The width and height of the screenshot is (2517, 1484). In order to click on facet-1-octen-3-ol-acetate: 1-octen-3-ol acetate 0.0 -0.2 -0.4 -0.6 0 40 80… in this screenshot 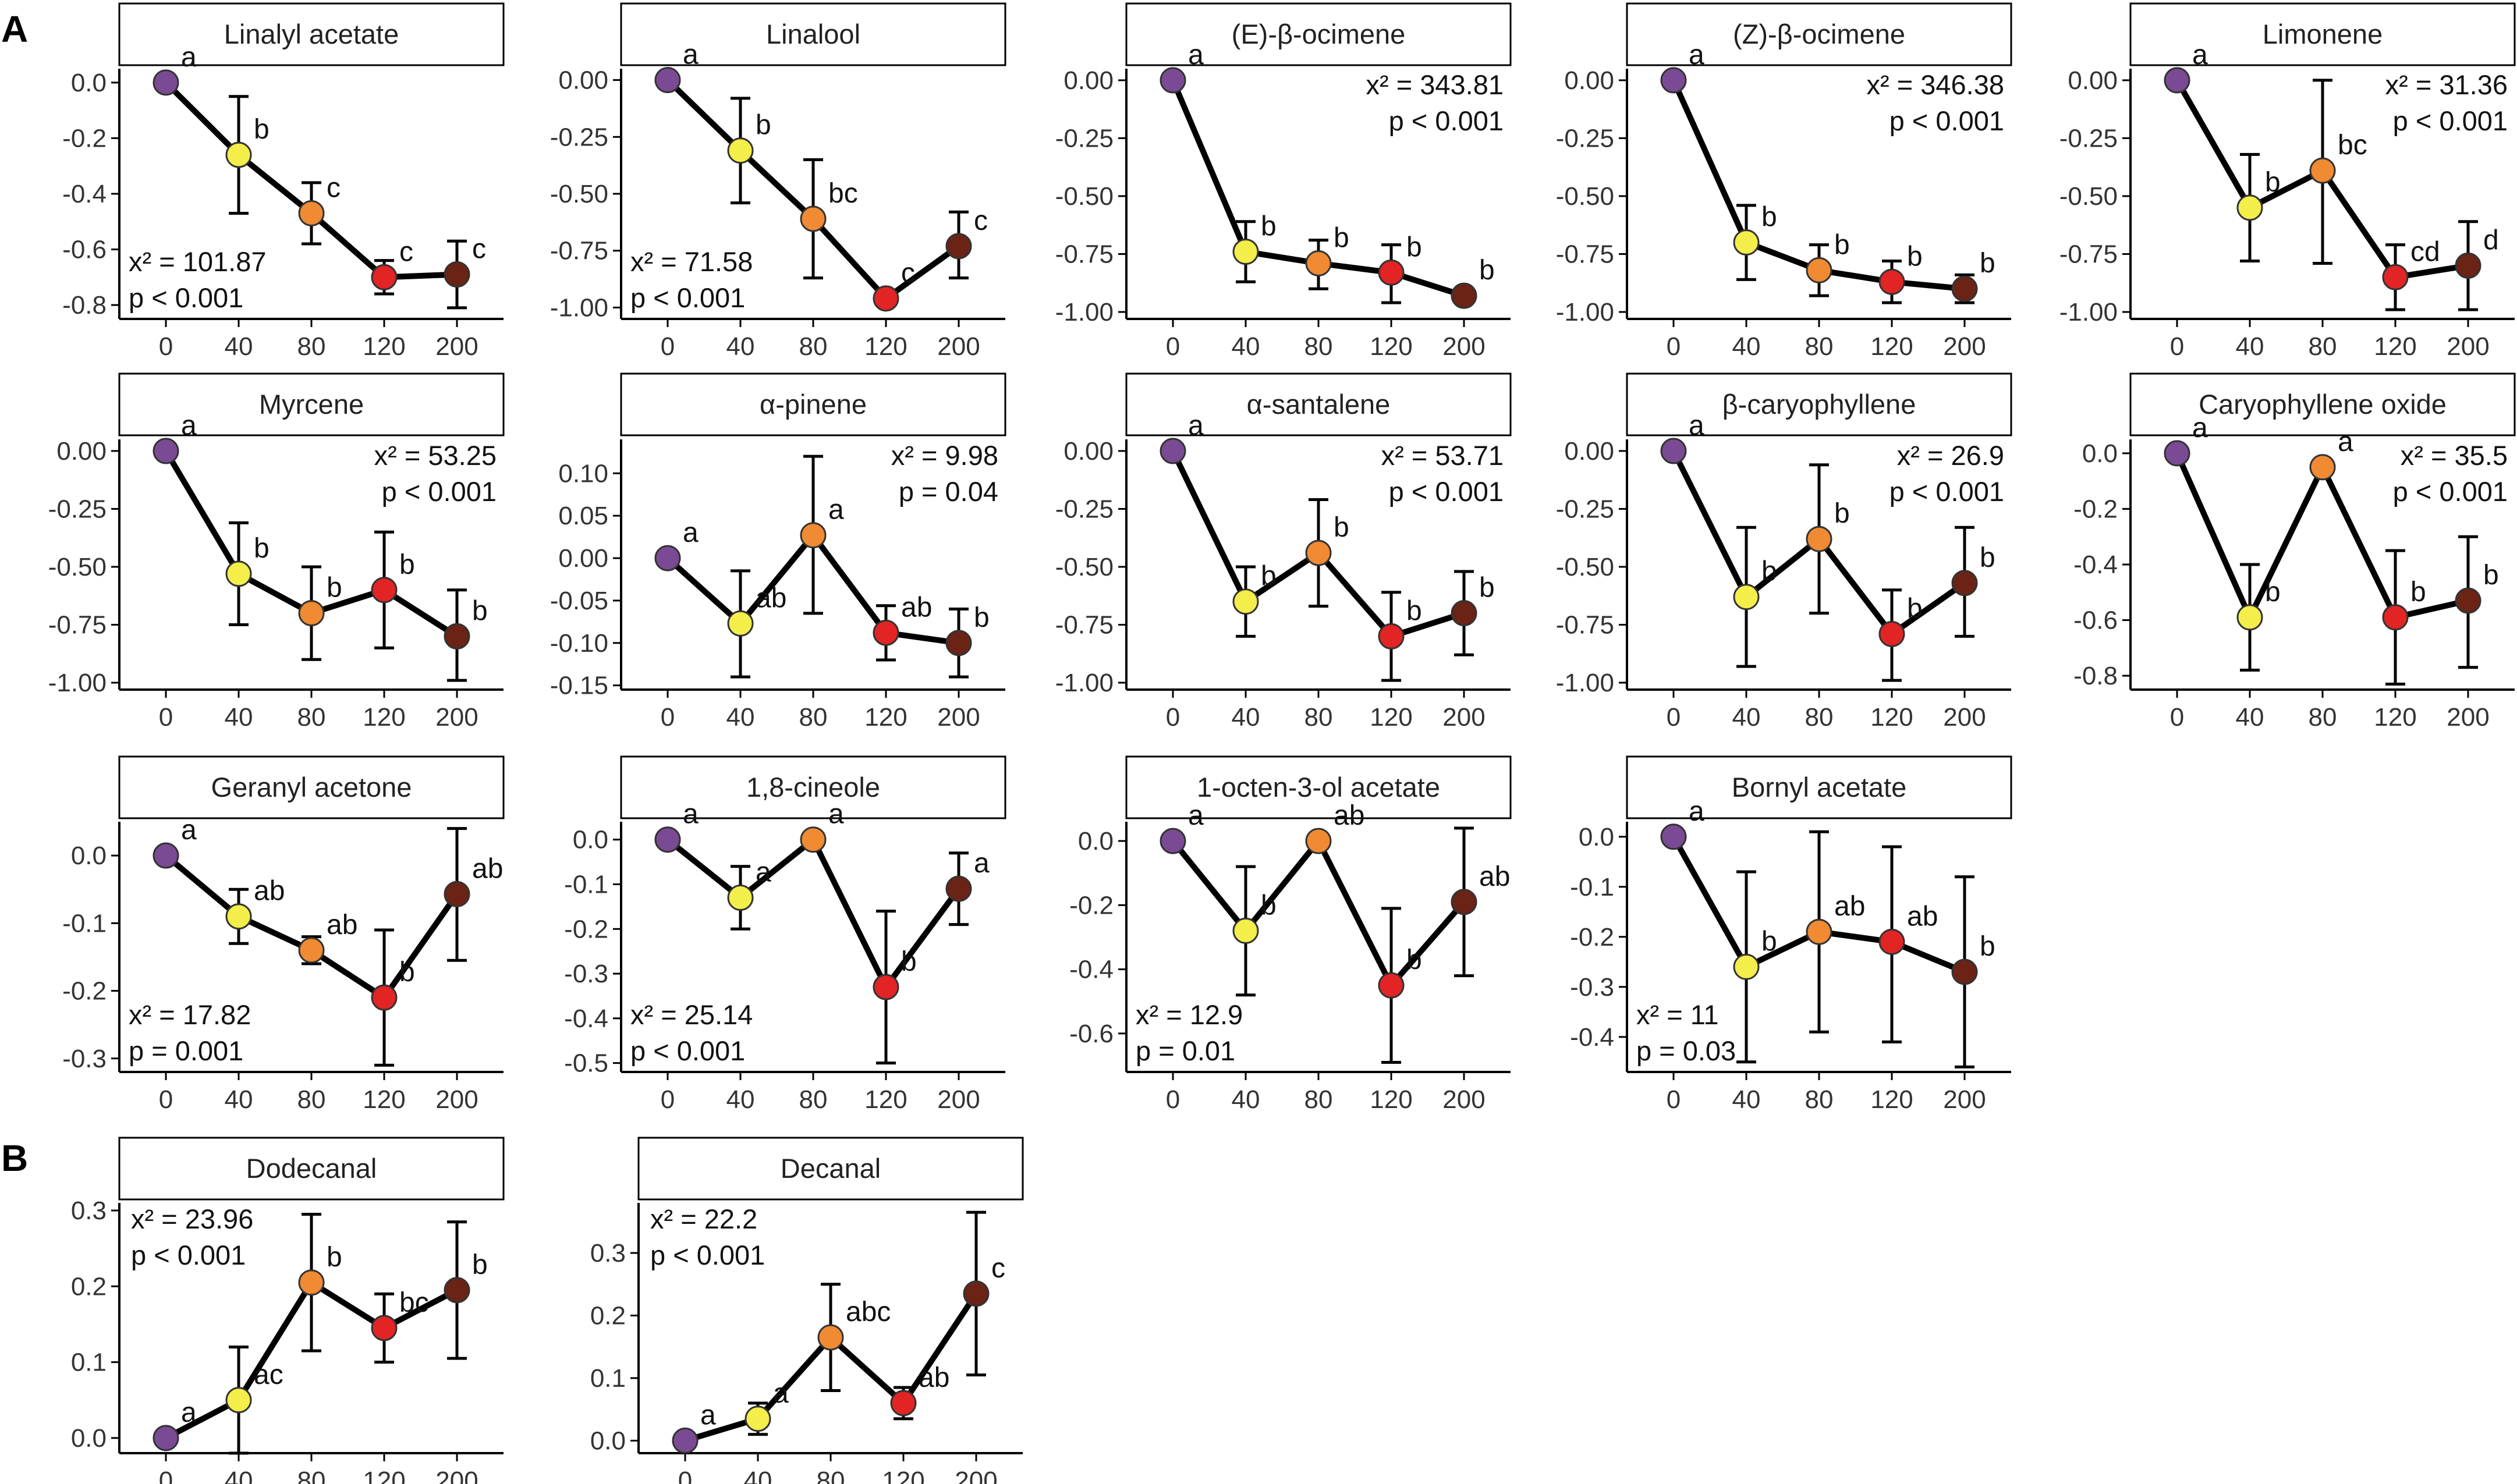, I will do `click(1290, 934)`.